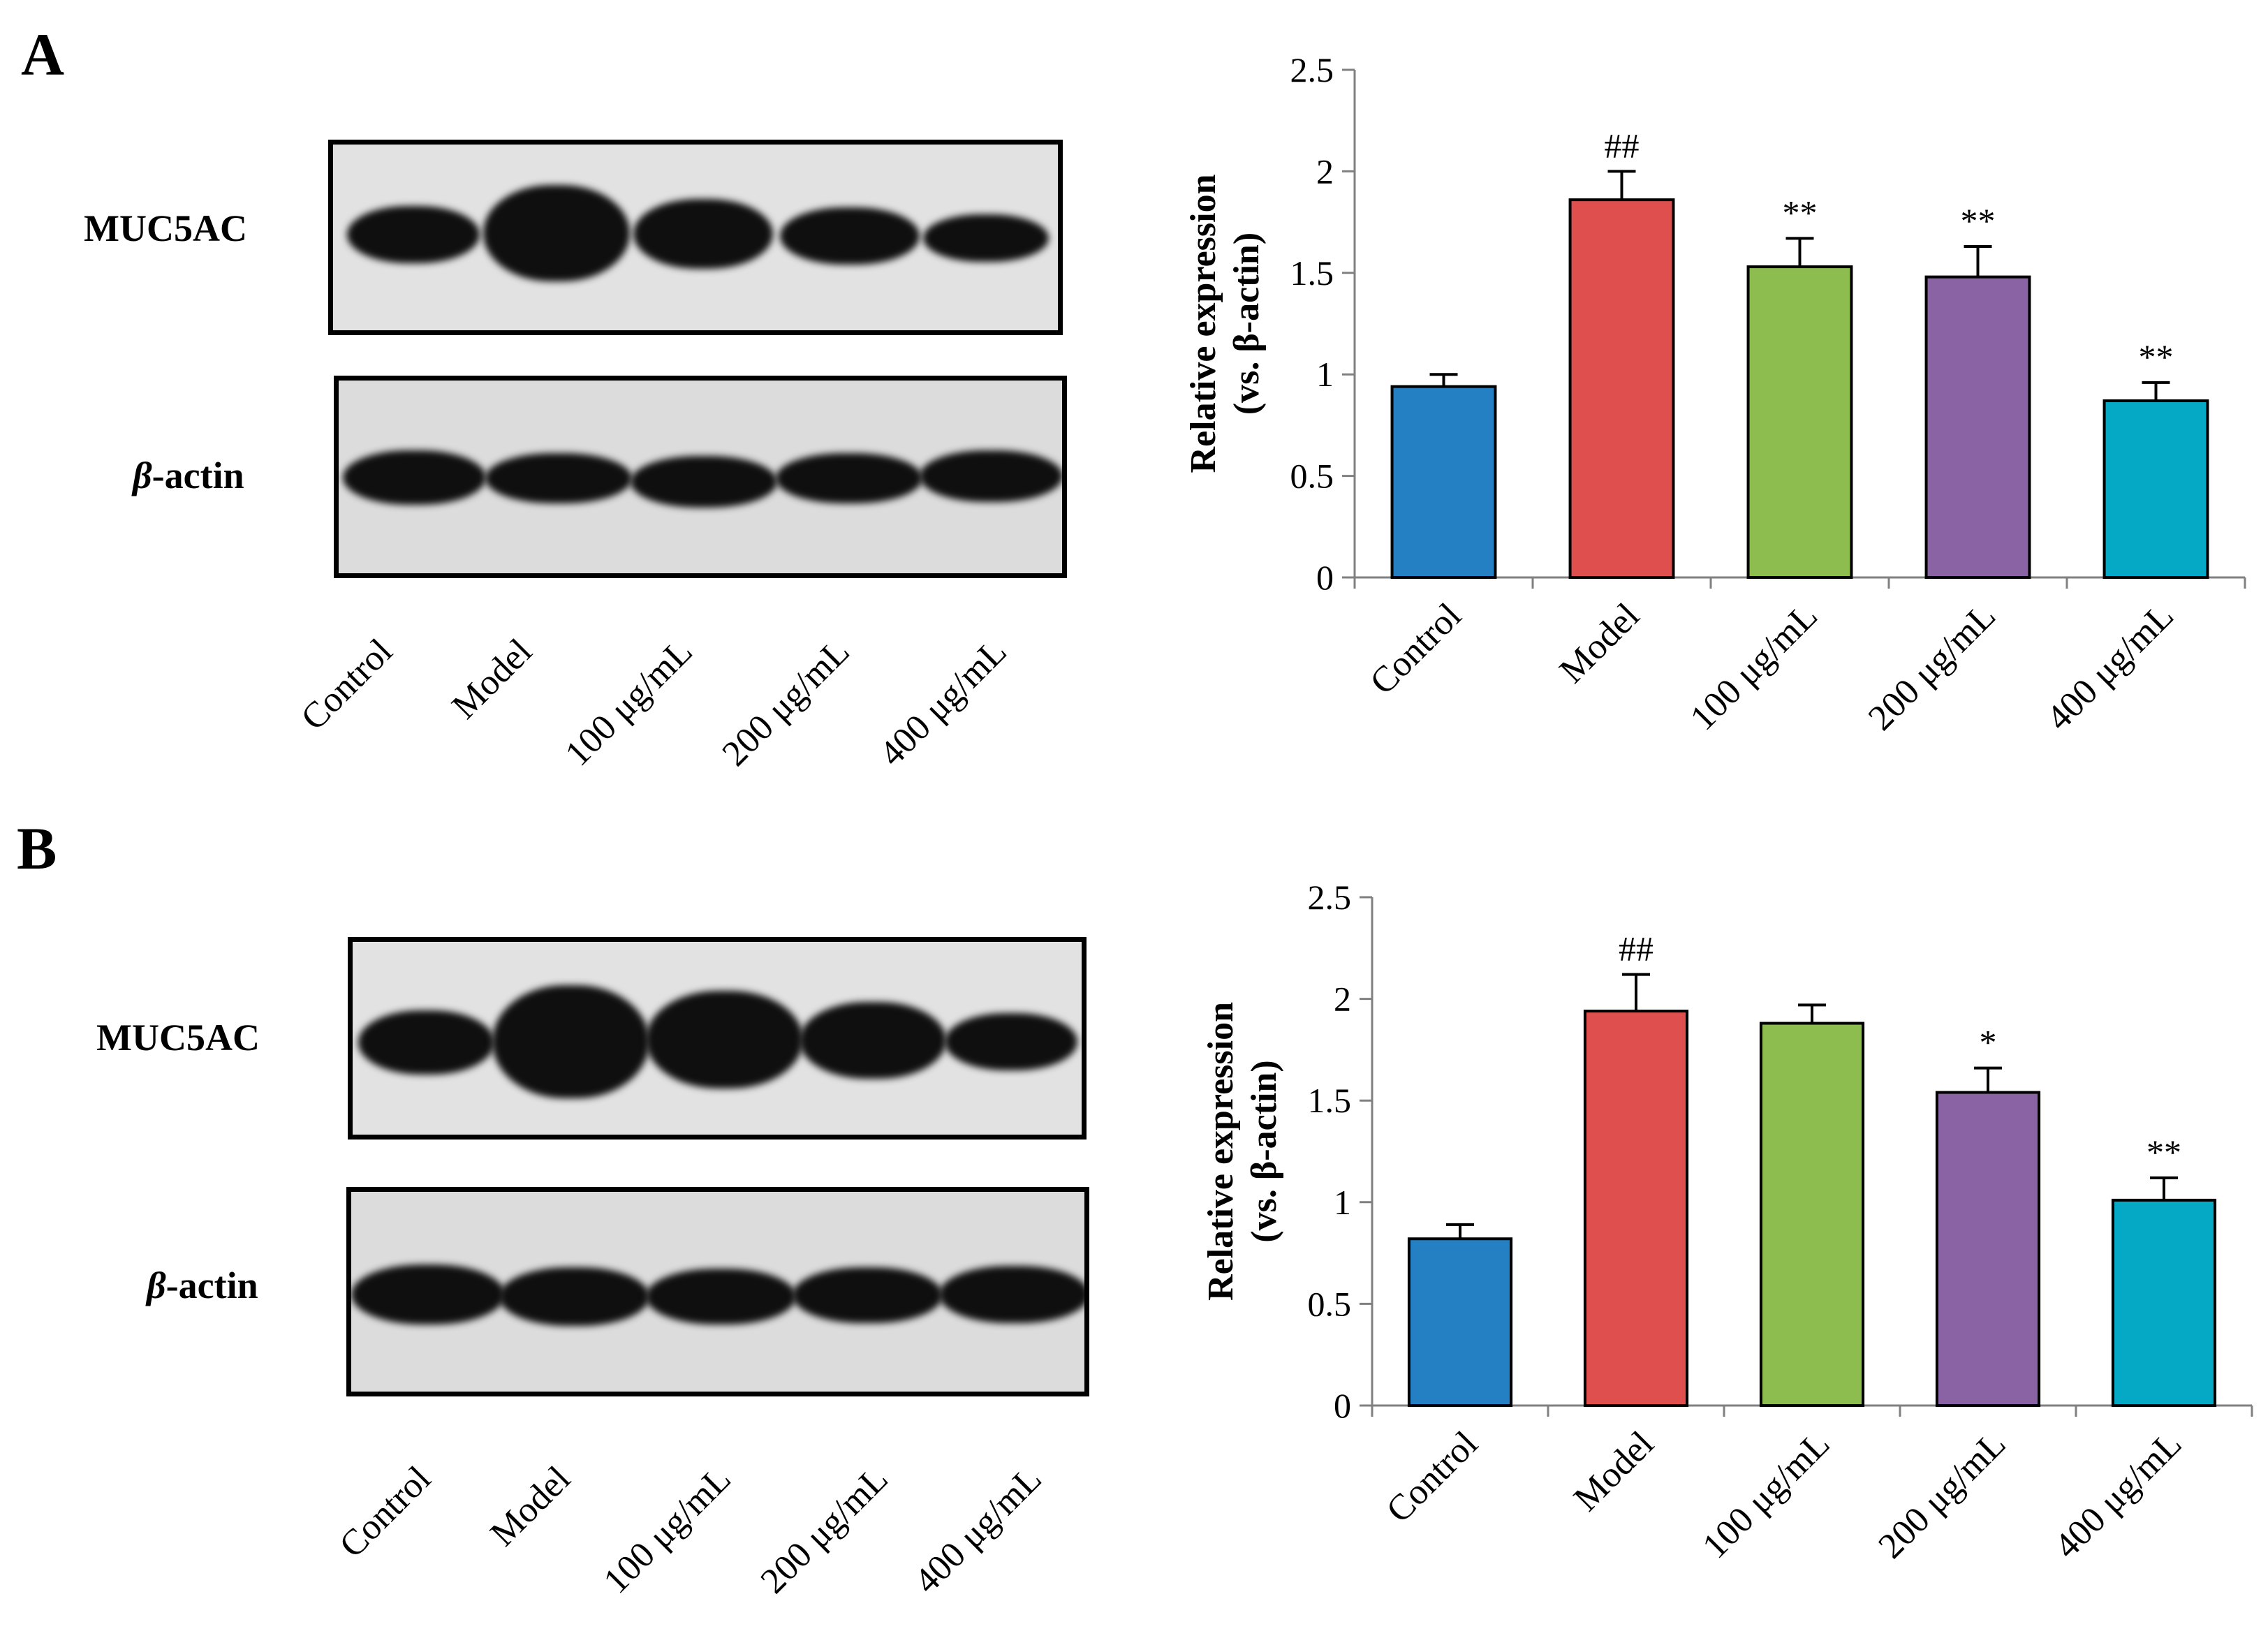 Image resolution: width=2261 pixels, height=1652 pixels. What do you see at coordinates (37, 848) in the screenshot?
I see `panel-letter-b: B` at bounding box center [37, 848].